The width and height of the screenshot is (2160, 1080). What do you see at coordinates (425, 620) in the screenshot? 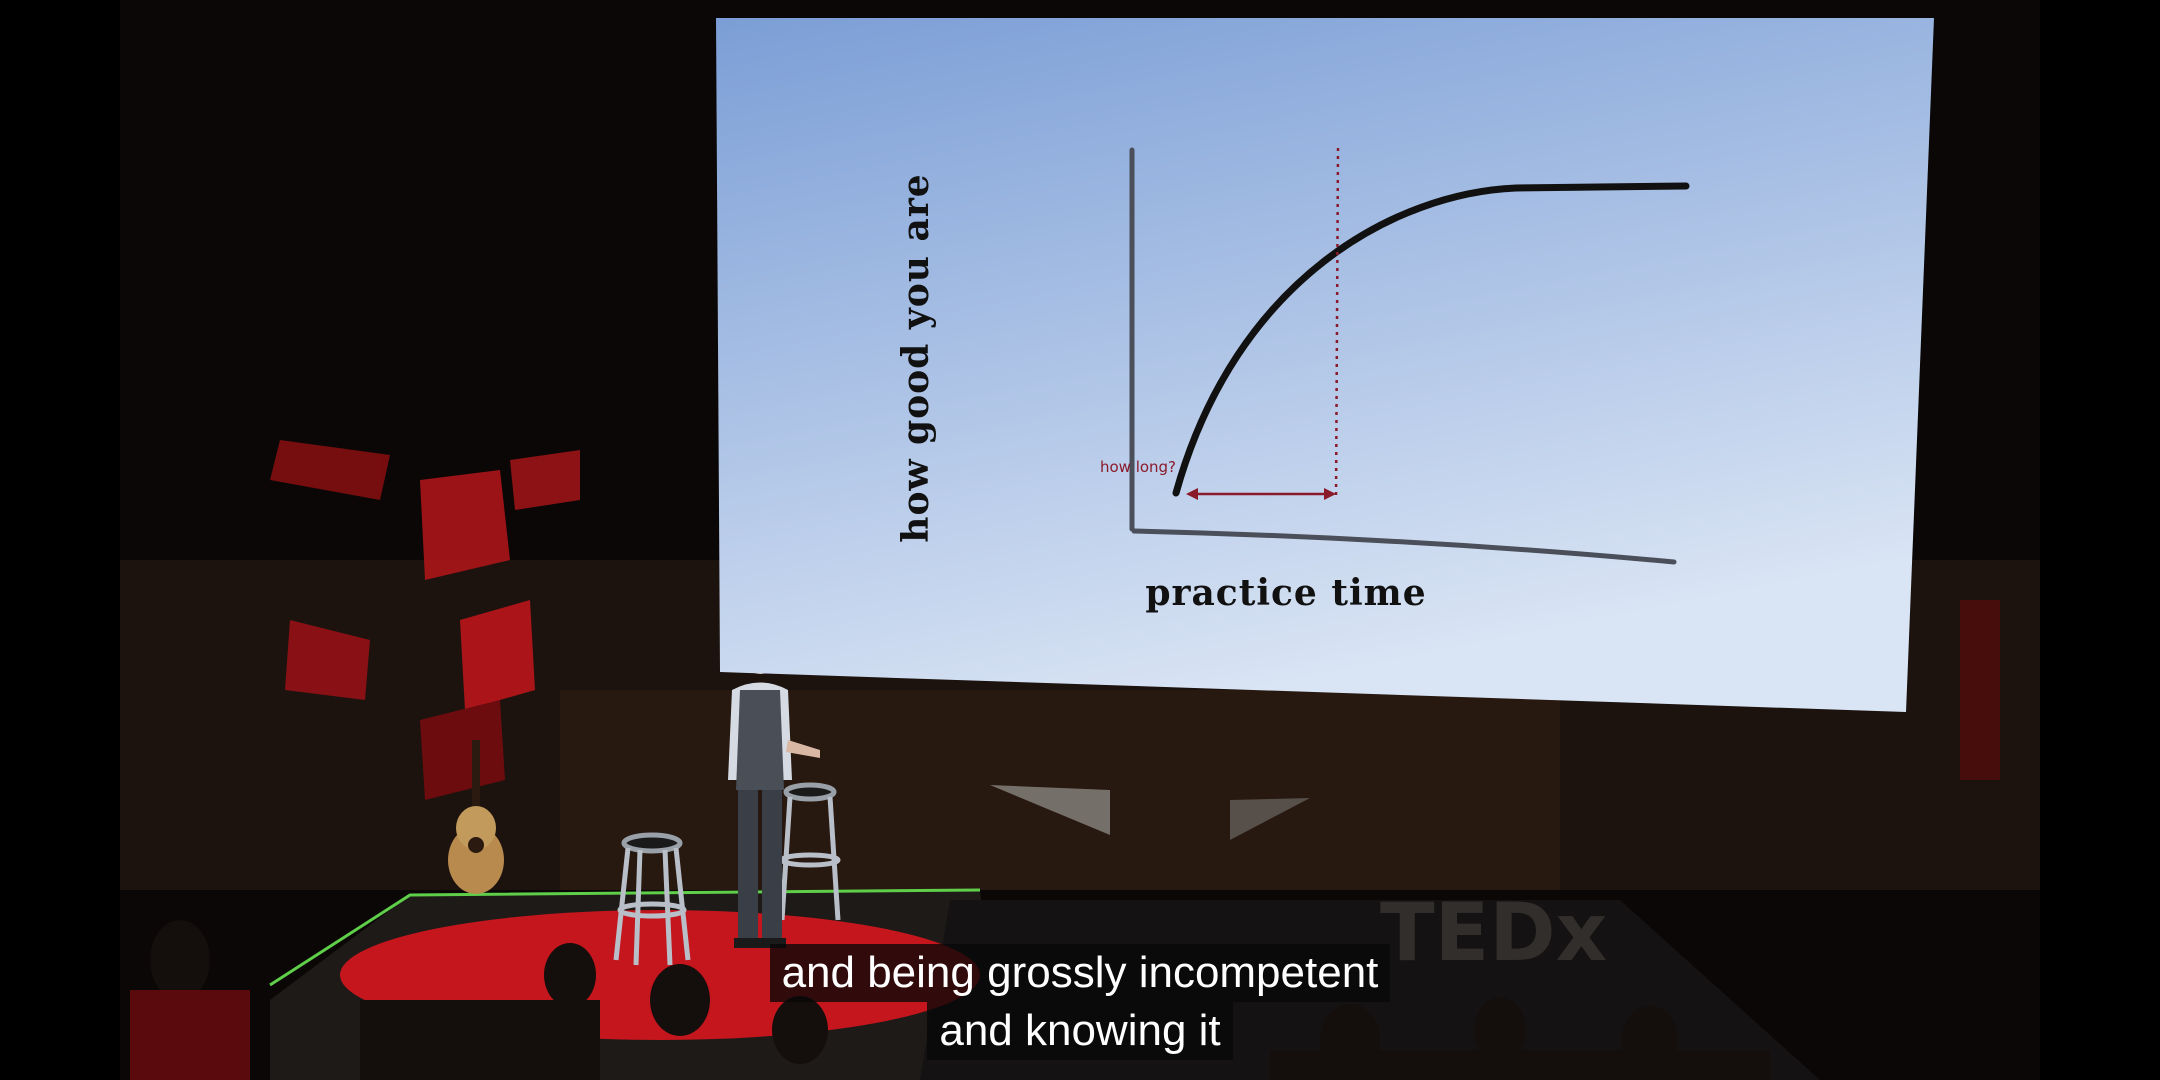
I see `red-light-panels` at bounding box center [425, 620].